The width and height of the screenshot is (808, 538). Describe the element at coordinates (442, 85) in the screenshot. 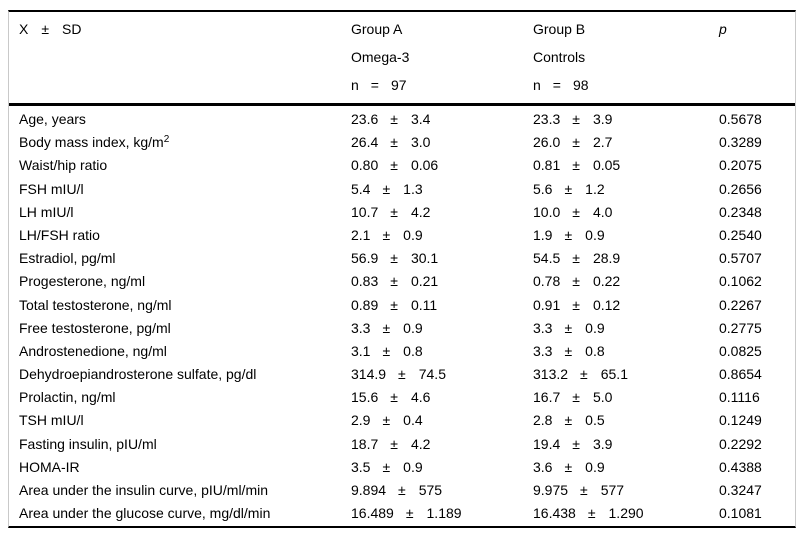

I see `group-a-n: n = 97` at that location.